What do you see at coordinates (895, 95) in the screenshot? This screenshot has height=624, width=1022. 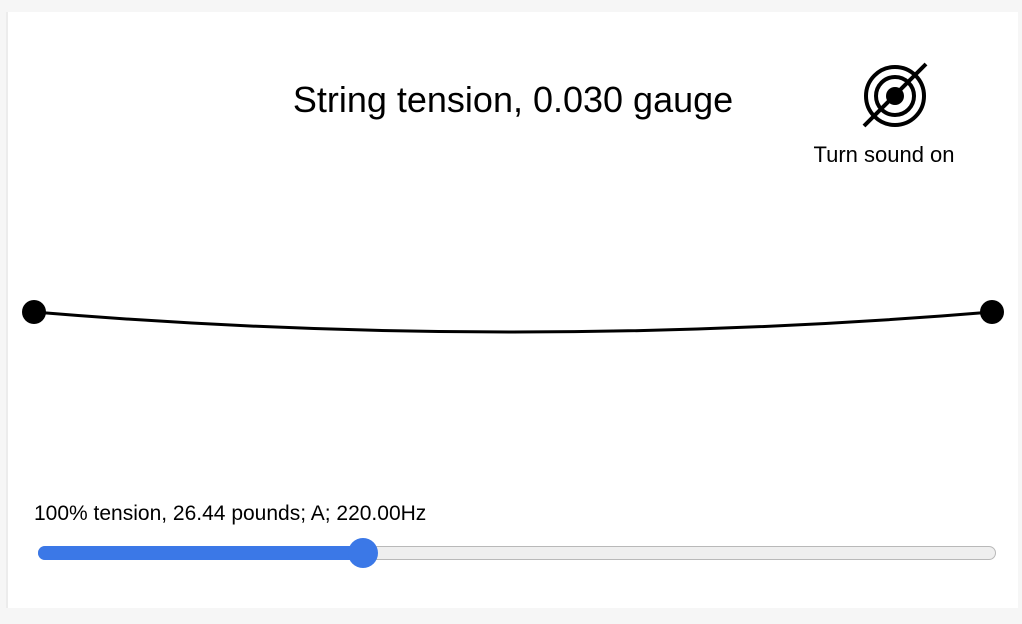 I see `sound-off-icon` at bounding box center [895, 95].